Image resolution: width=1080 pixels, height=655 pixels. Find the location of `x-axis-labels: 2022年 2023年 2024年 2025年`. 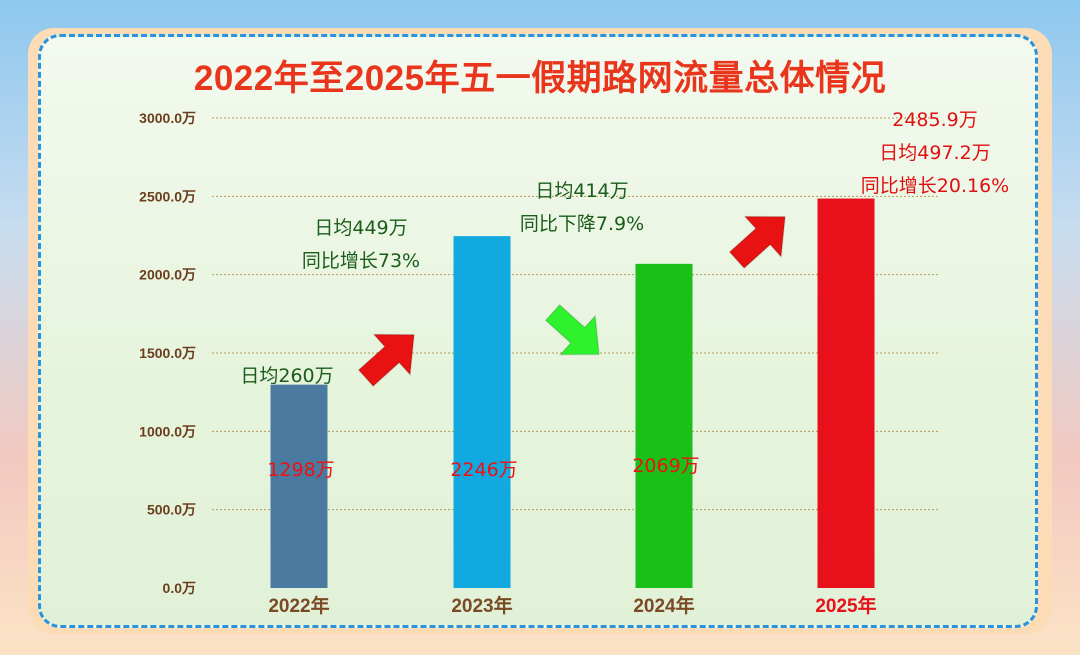

x-axis-labels: 2022年 2023年 2024年 2025年 is located at coordinates (572, 605).